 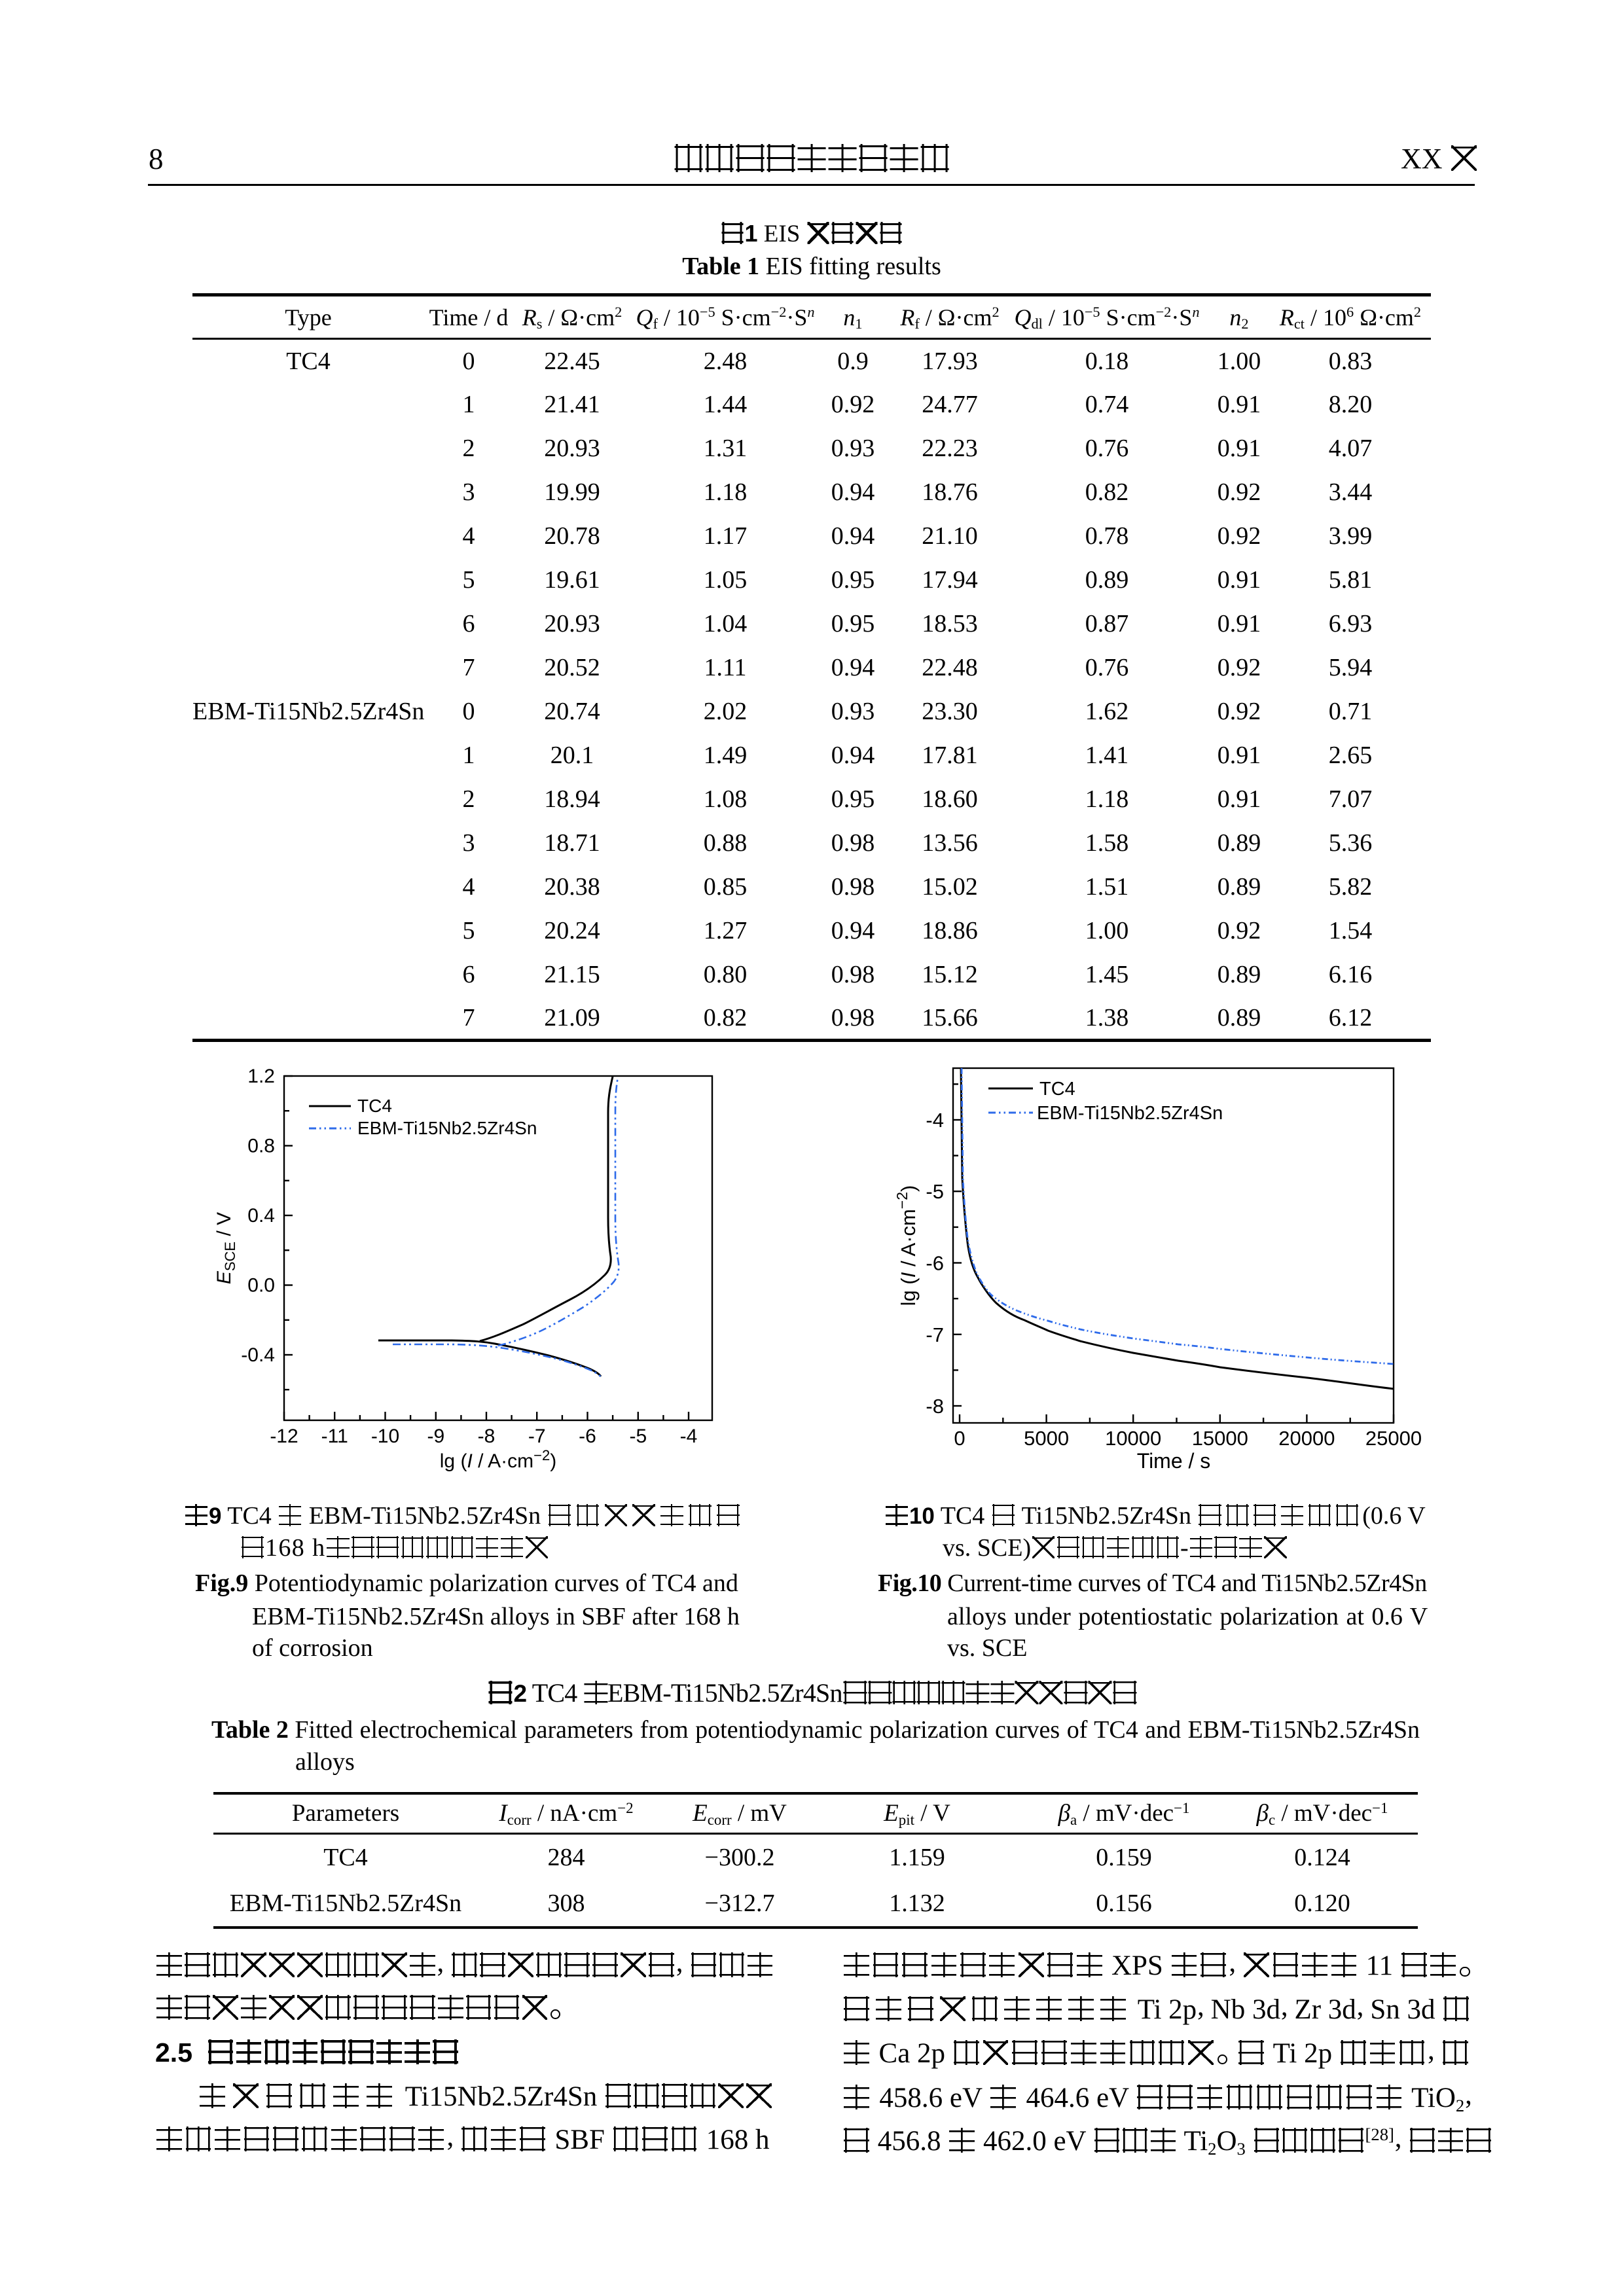 I want to click on svg-text: 0.4, so click(x=261, y=1216).